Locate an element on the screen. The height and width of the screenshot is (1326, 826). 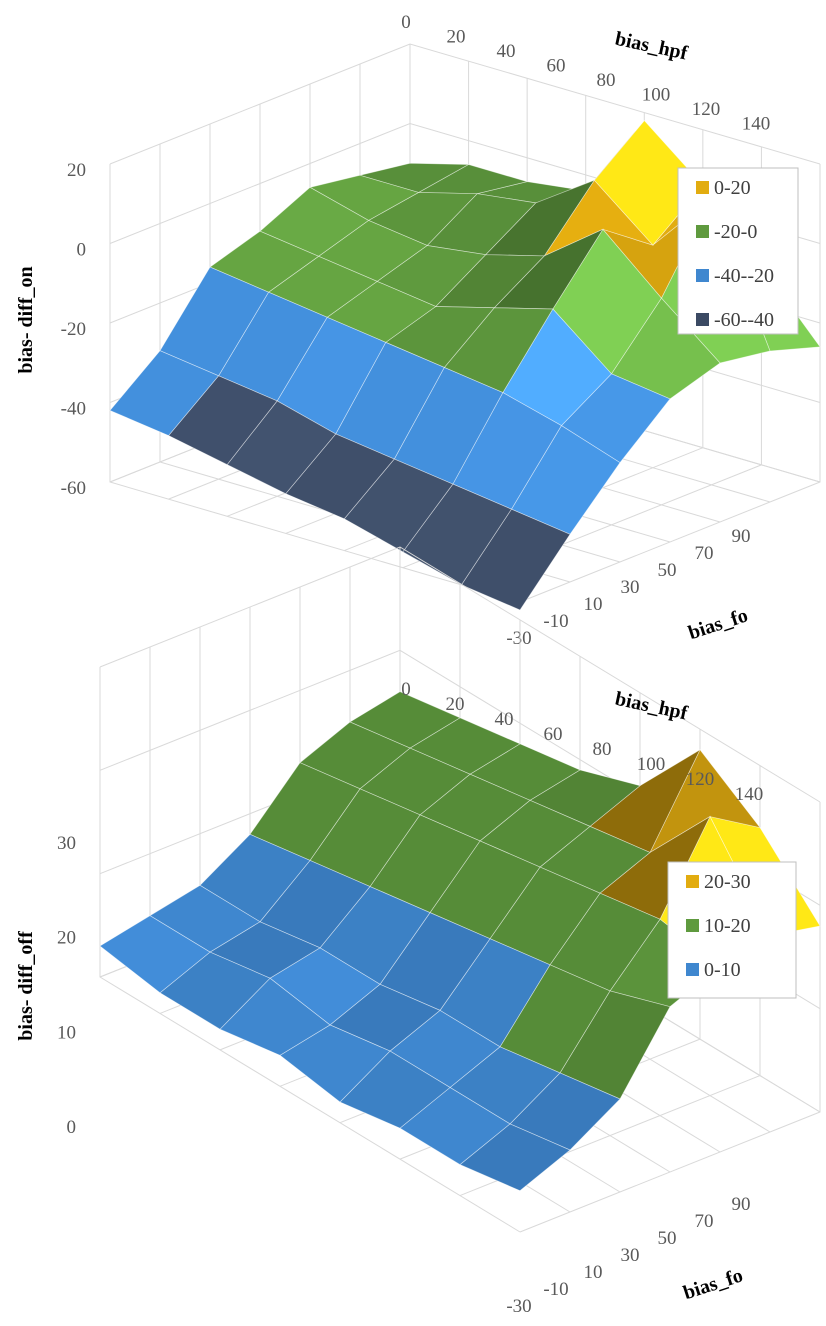
legend-label: 0-20 is located at coordinates (732, 188).